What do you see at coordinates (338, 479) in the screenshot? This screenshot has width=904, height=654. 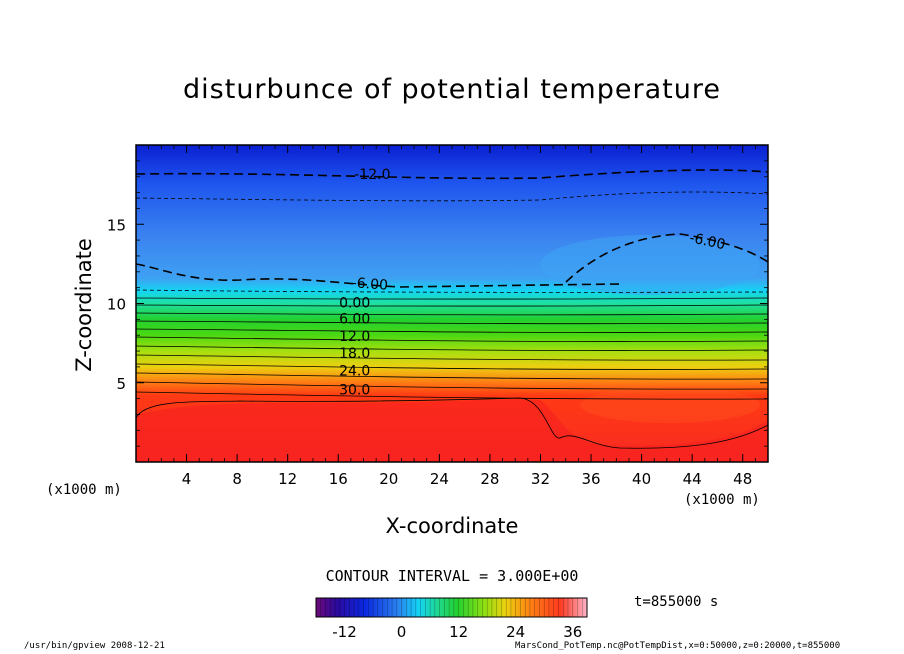 I see `x-tick-label: 16` at bounding box center [338, 479].